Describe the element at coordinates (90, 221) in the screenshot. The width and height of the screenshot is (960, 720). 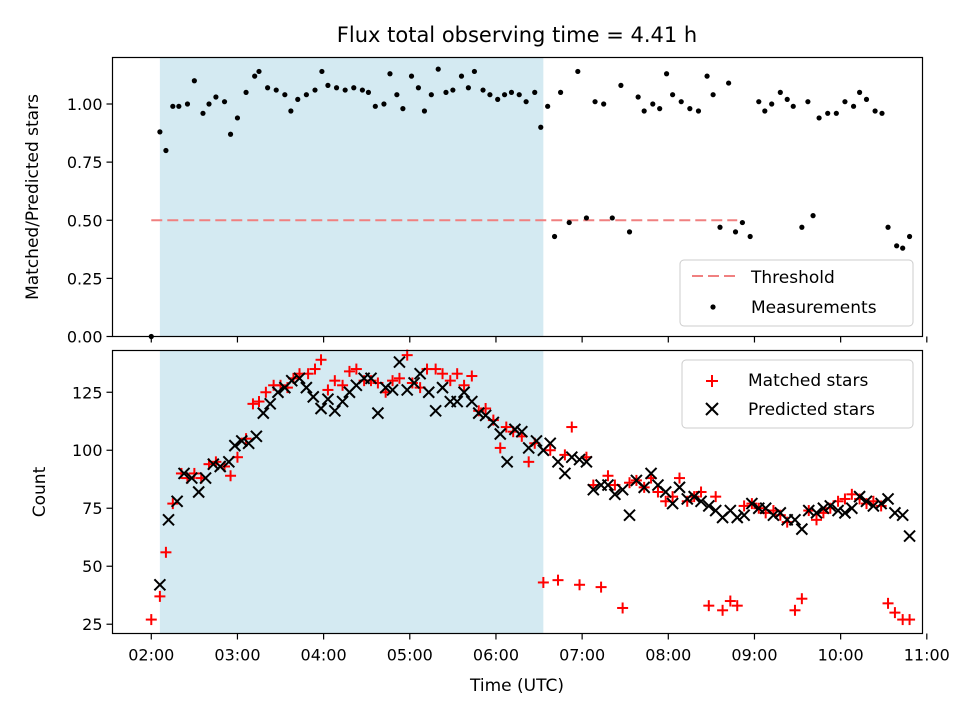
I see `top-y-axis-ticks: 0.00 0.25 0.50 0.75 1.00` at that location.